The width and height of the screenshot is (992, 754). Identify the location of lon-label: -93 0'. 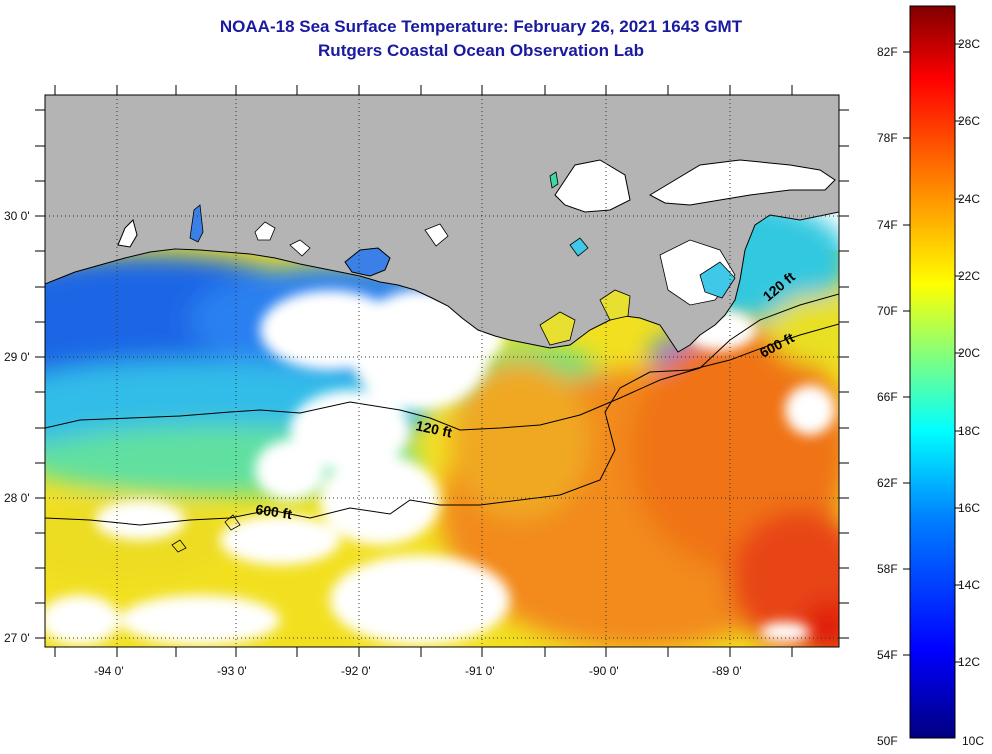
(232, 671).